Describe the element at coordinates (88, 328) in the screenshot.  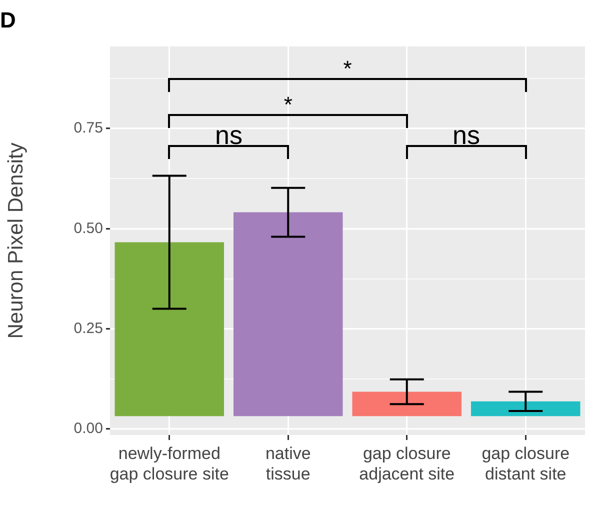
I see `y-tick-label: 0.25` at that location.